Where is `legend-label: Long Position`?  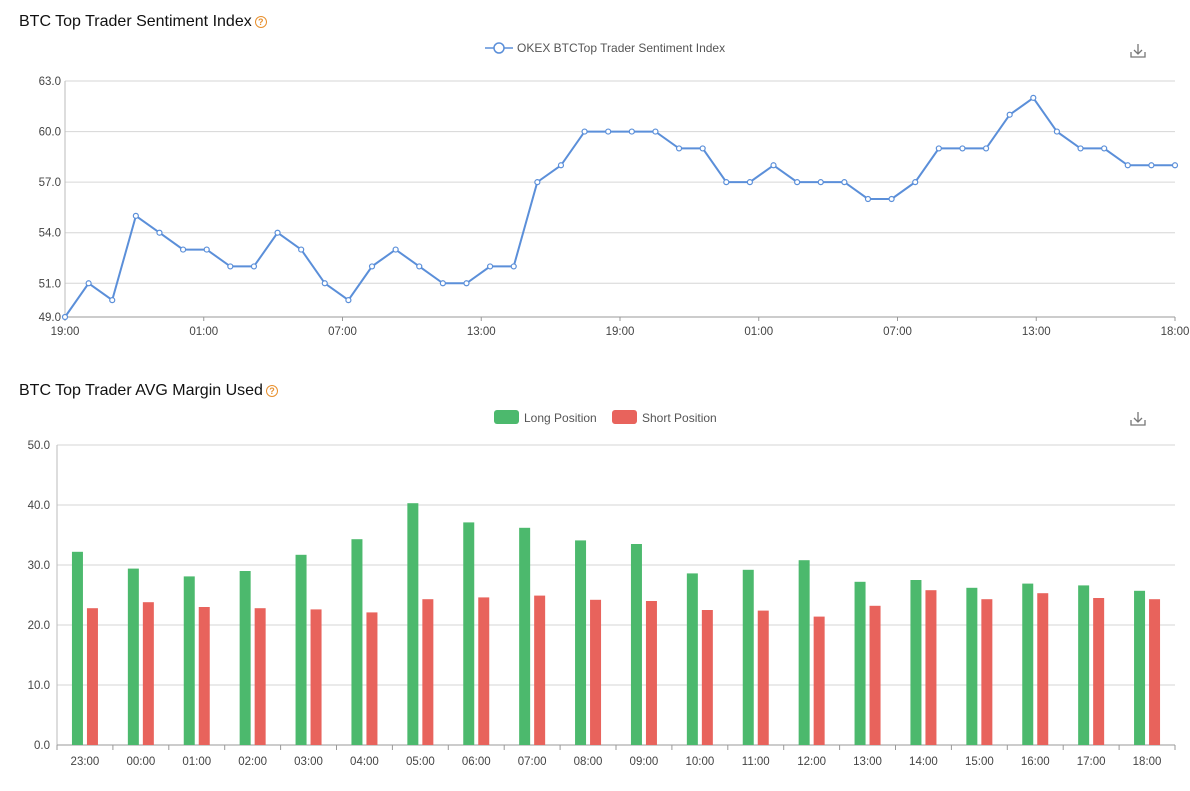
legend-label: Long Position is located at coordinates (560, 418).